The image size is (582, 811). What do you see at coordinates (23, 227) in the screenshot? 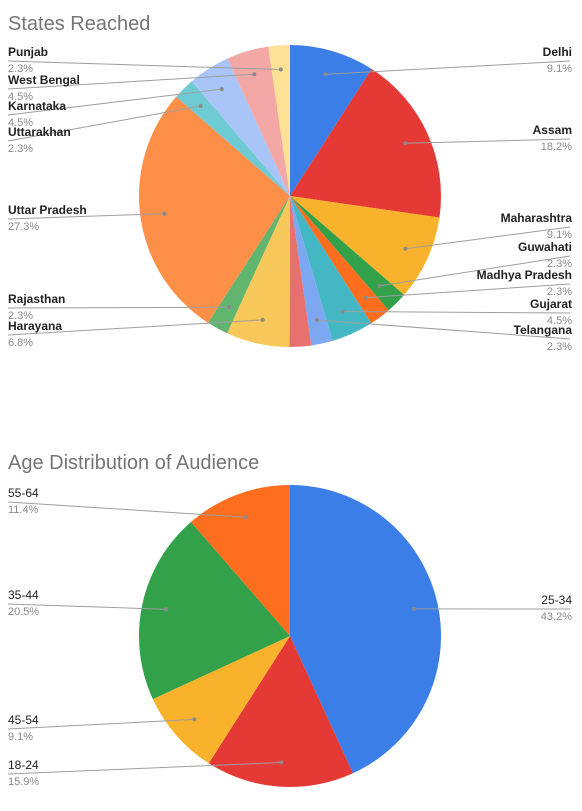
I see `pie0-pct-uttar-pradesh: 27.3%` at bounding box center [23, 227].